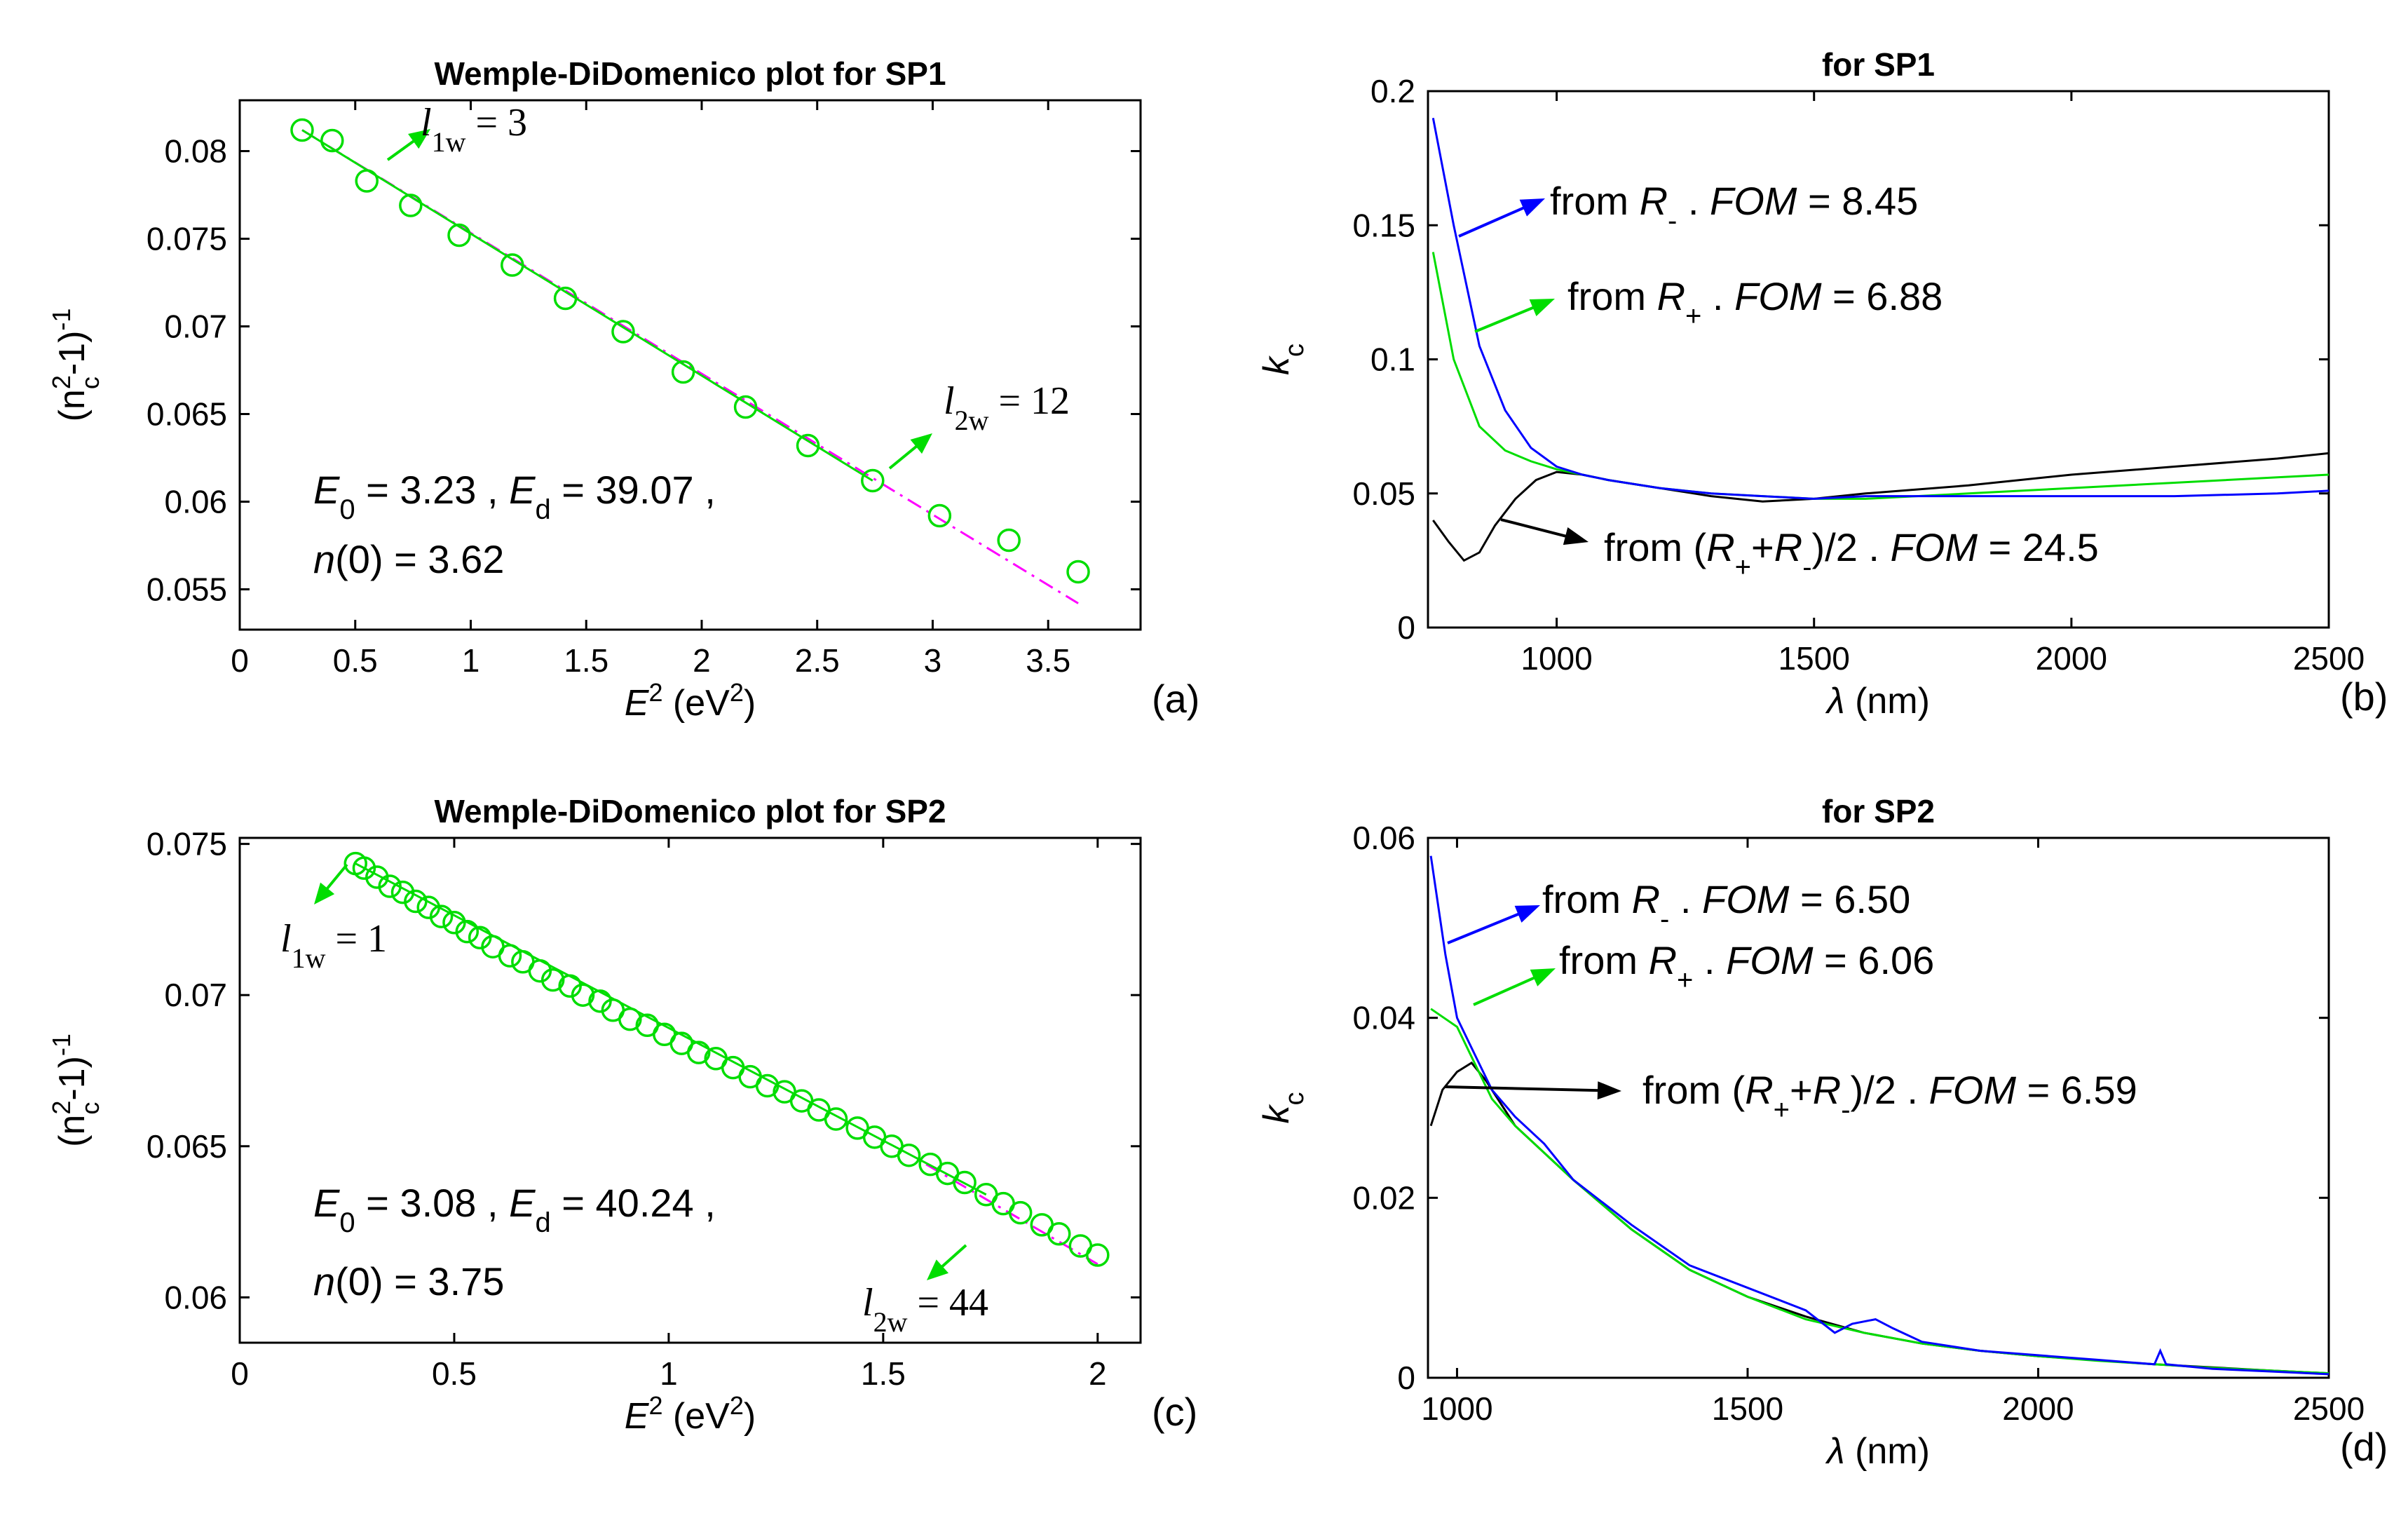 The width and height of the screenshot is (2408, 1518). What do you see at coordinates (1890, 1090) in the screenshot?
I see `ann-tail: )/2 .` at bounding box center [1890, 1090].